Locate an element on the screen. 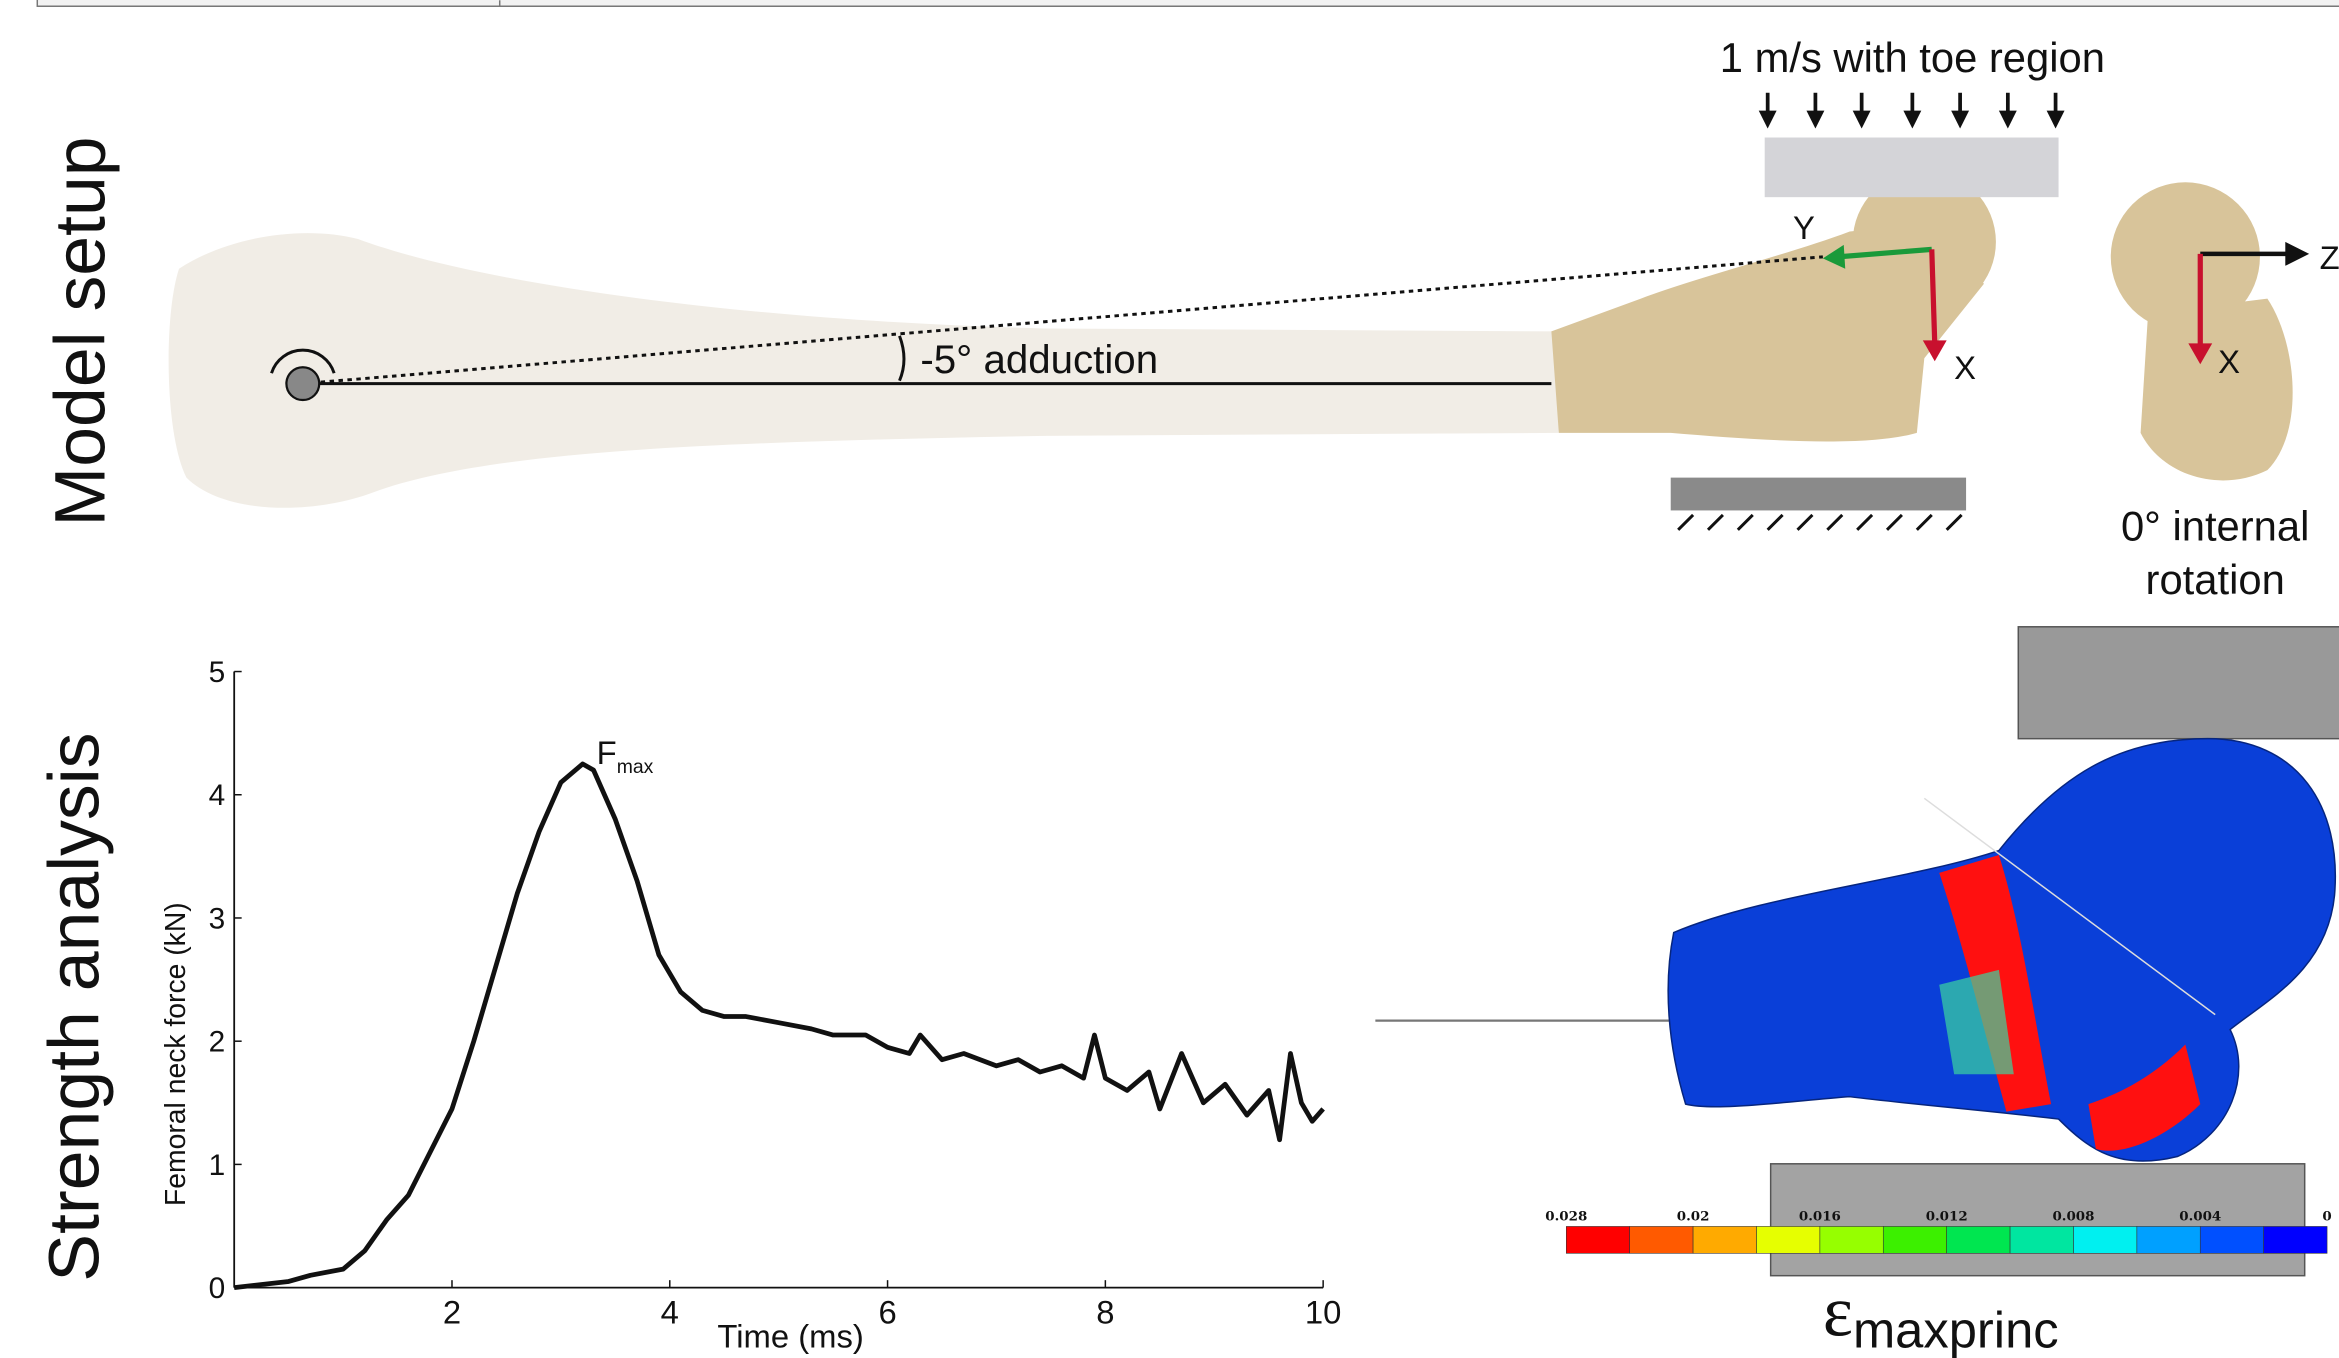 This screenshot has width=2339, height=1358. y-tick-label: 5 is located at coordinates (217, 672).